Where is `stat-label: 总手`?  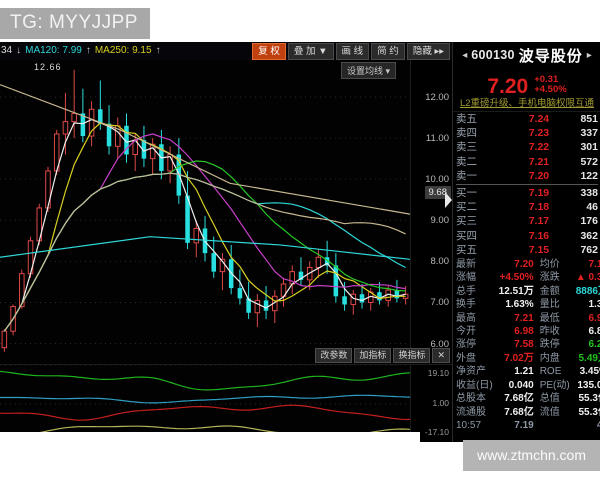
stat-label: 总手 is located at coordinates (466, 291).